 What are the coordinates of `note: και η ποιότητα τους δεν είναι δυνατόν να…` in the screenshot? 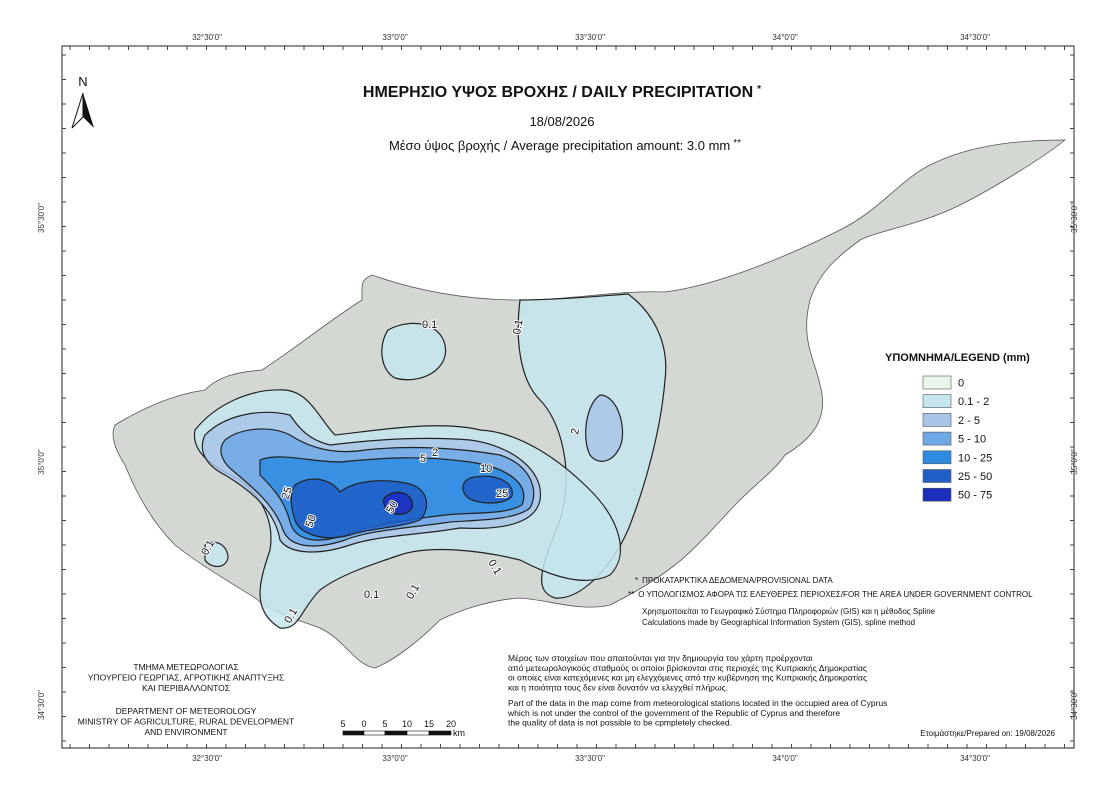 It's located at (618, 687).